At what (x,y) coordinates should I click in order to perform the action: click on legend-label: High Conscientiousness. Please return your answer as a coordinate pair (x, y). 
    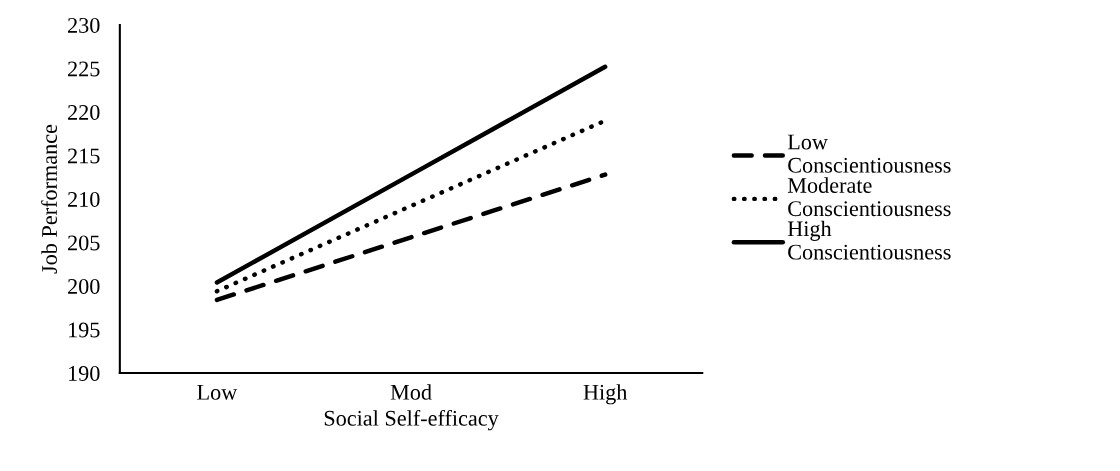
    Looking at the image, I should click on (869, 240).